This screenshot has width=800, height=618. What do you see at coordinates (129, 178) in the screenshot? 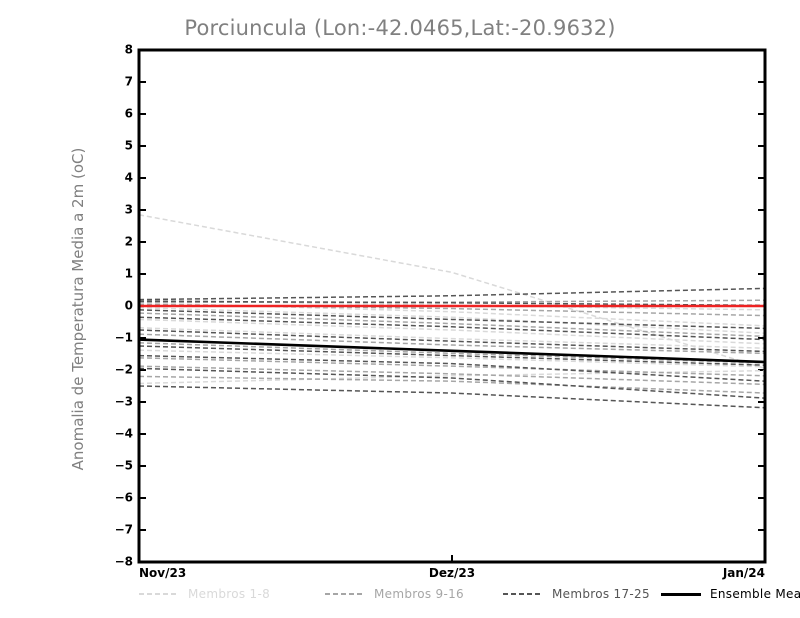
I see `y-tick-label: 4` at bounding box center [129, 178].